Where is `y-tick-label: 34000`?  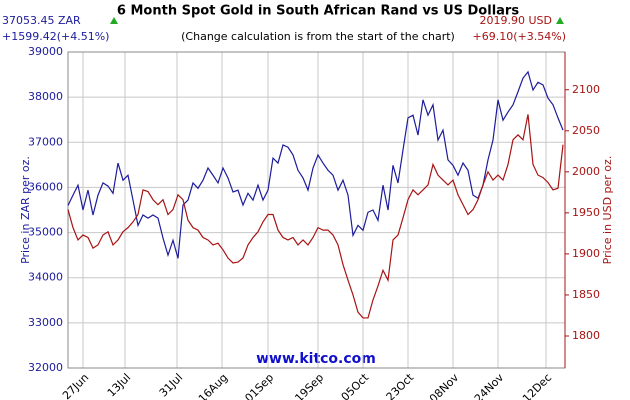
y-tick-label: 34000 is located at coordinates (45, 277).